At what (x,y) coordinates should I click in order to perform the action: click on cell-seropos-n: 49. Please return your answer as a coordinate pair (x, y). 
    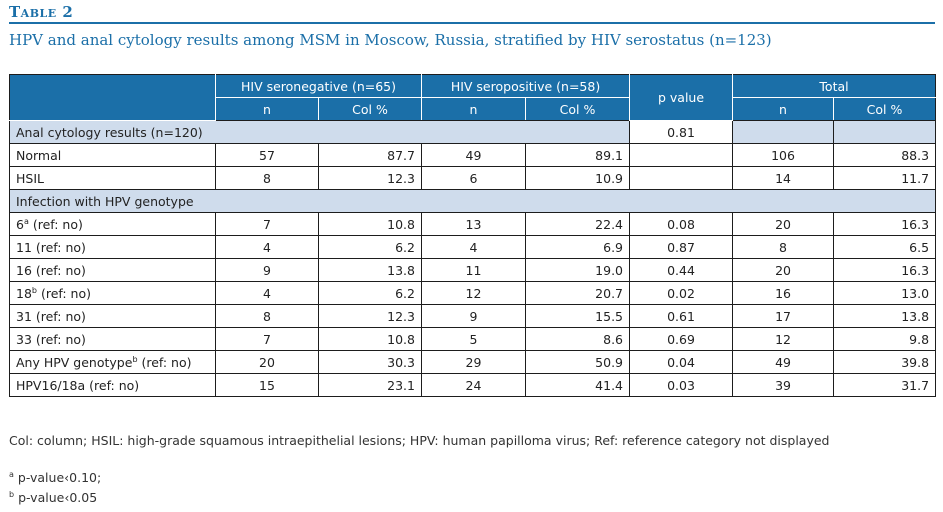
    Looking at the image, I should click on (473, 155).